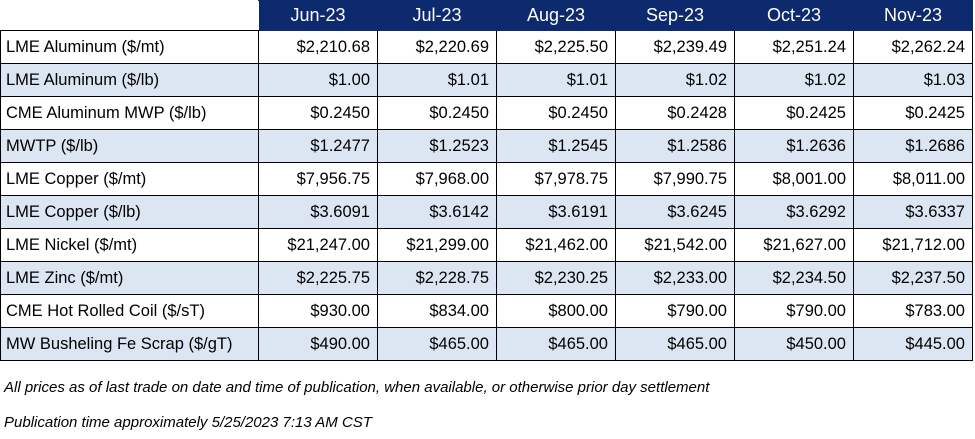 This screenshot has width=975, height=439. What do you see at coordinates (556, 278) in the screenshot?
I see `price-cell: $2,230.25` at bounding box center [556, 278].